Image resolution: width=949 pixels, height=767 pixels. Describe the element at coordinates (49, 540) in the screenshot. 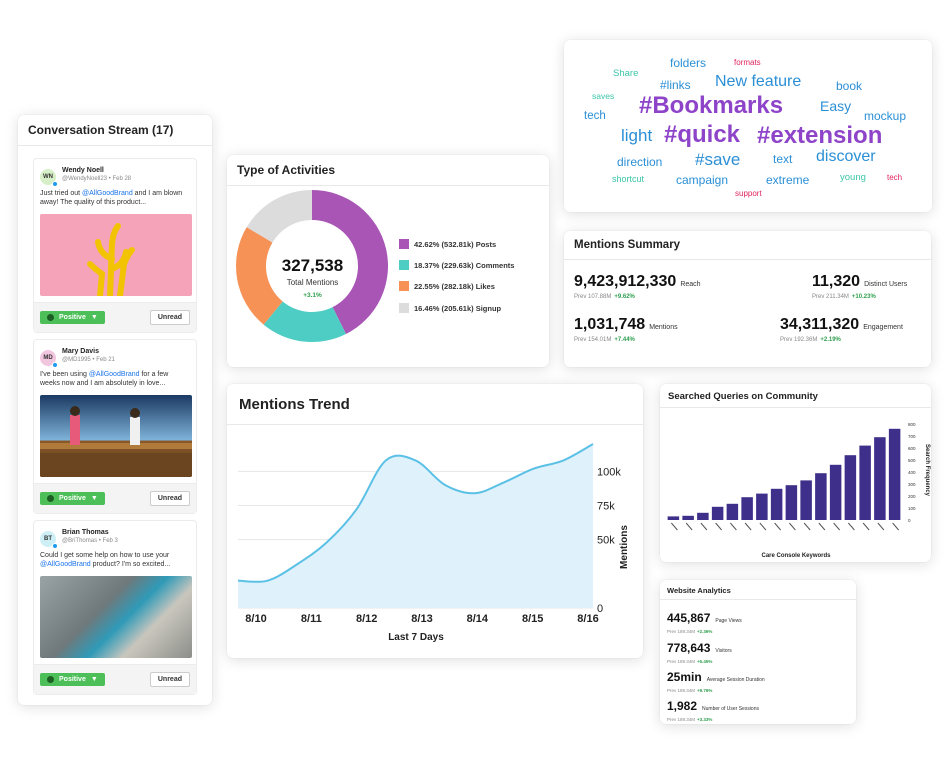

I see `avatar: BT` at that location.